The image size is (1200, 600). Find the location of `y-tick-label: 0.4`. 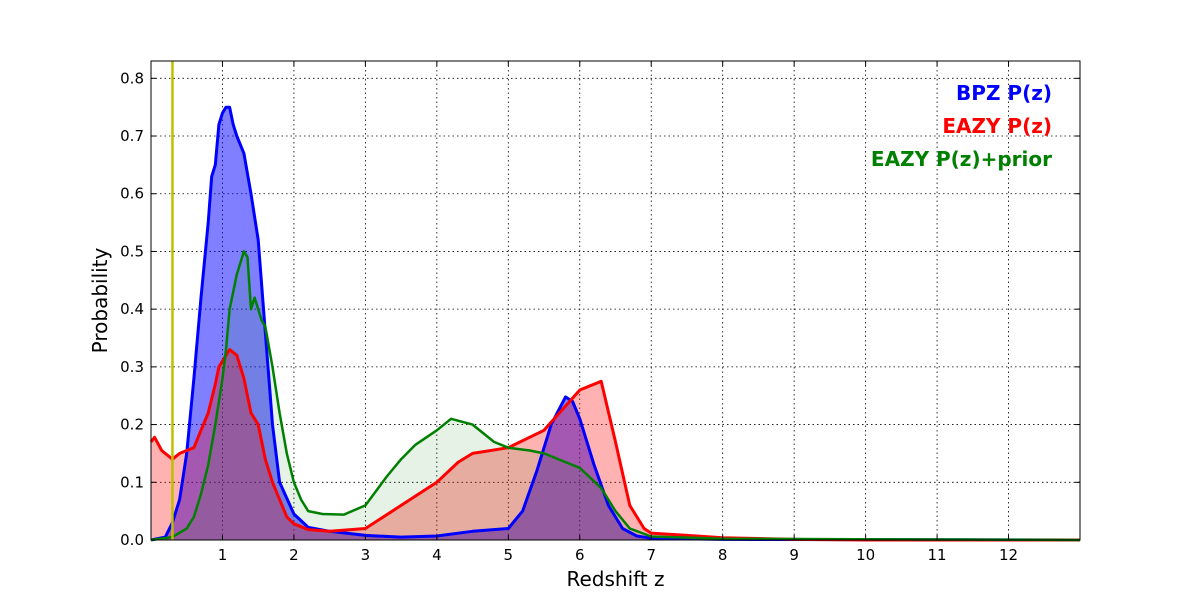

y-tick-label: 0.4 is located at coordinates (132, 309).